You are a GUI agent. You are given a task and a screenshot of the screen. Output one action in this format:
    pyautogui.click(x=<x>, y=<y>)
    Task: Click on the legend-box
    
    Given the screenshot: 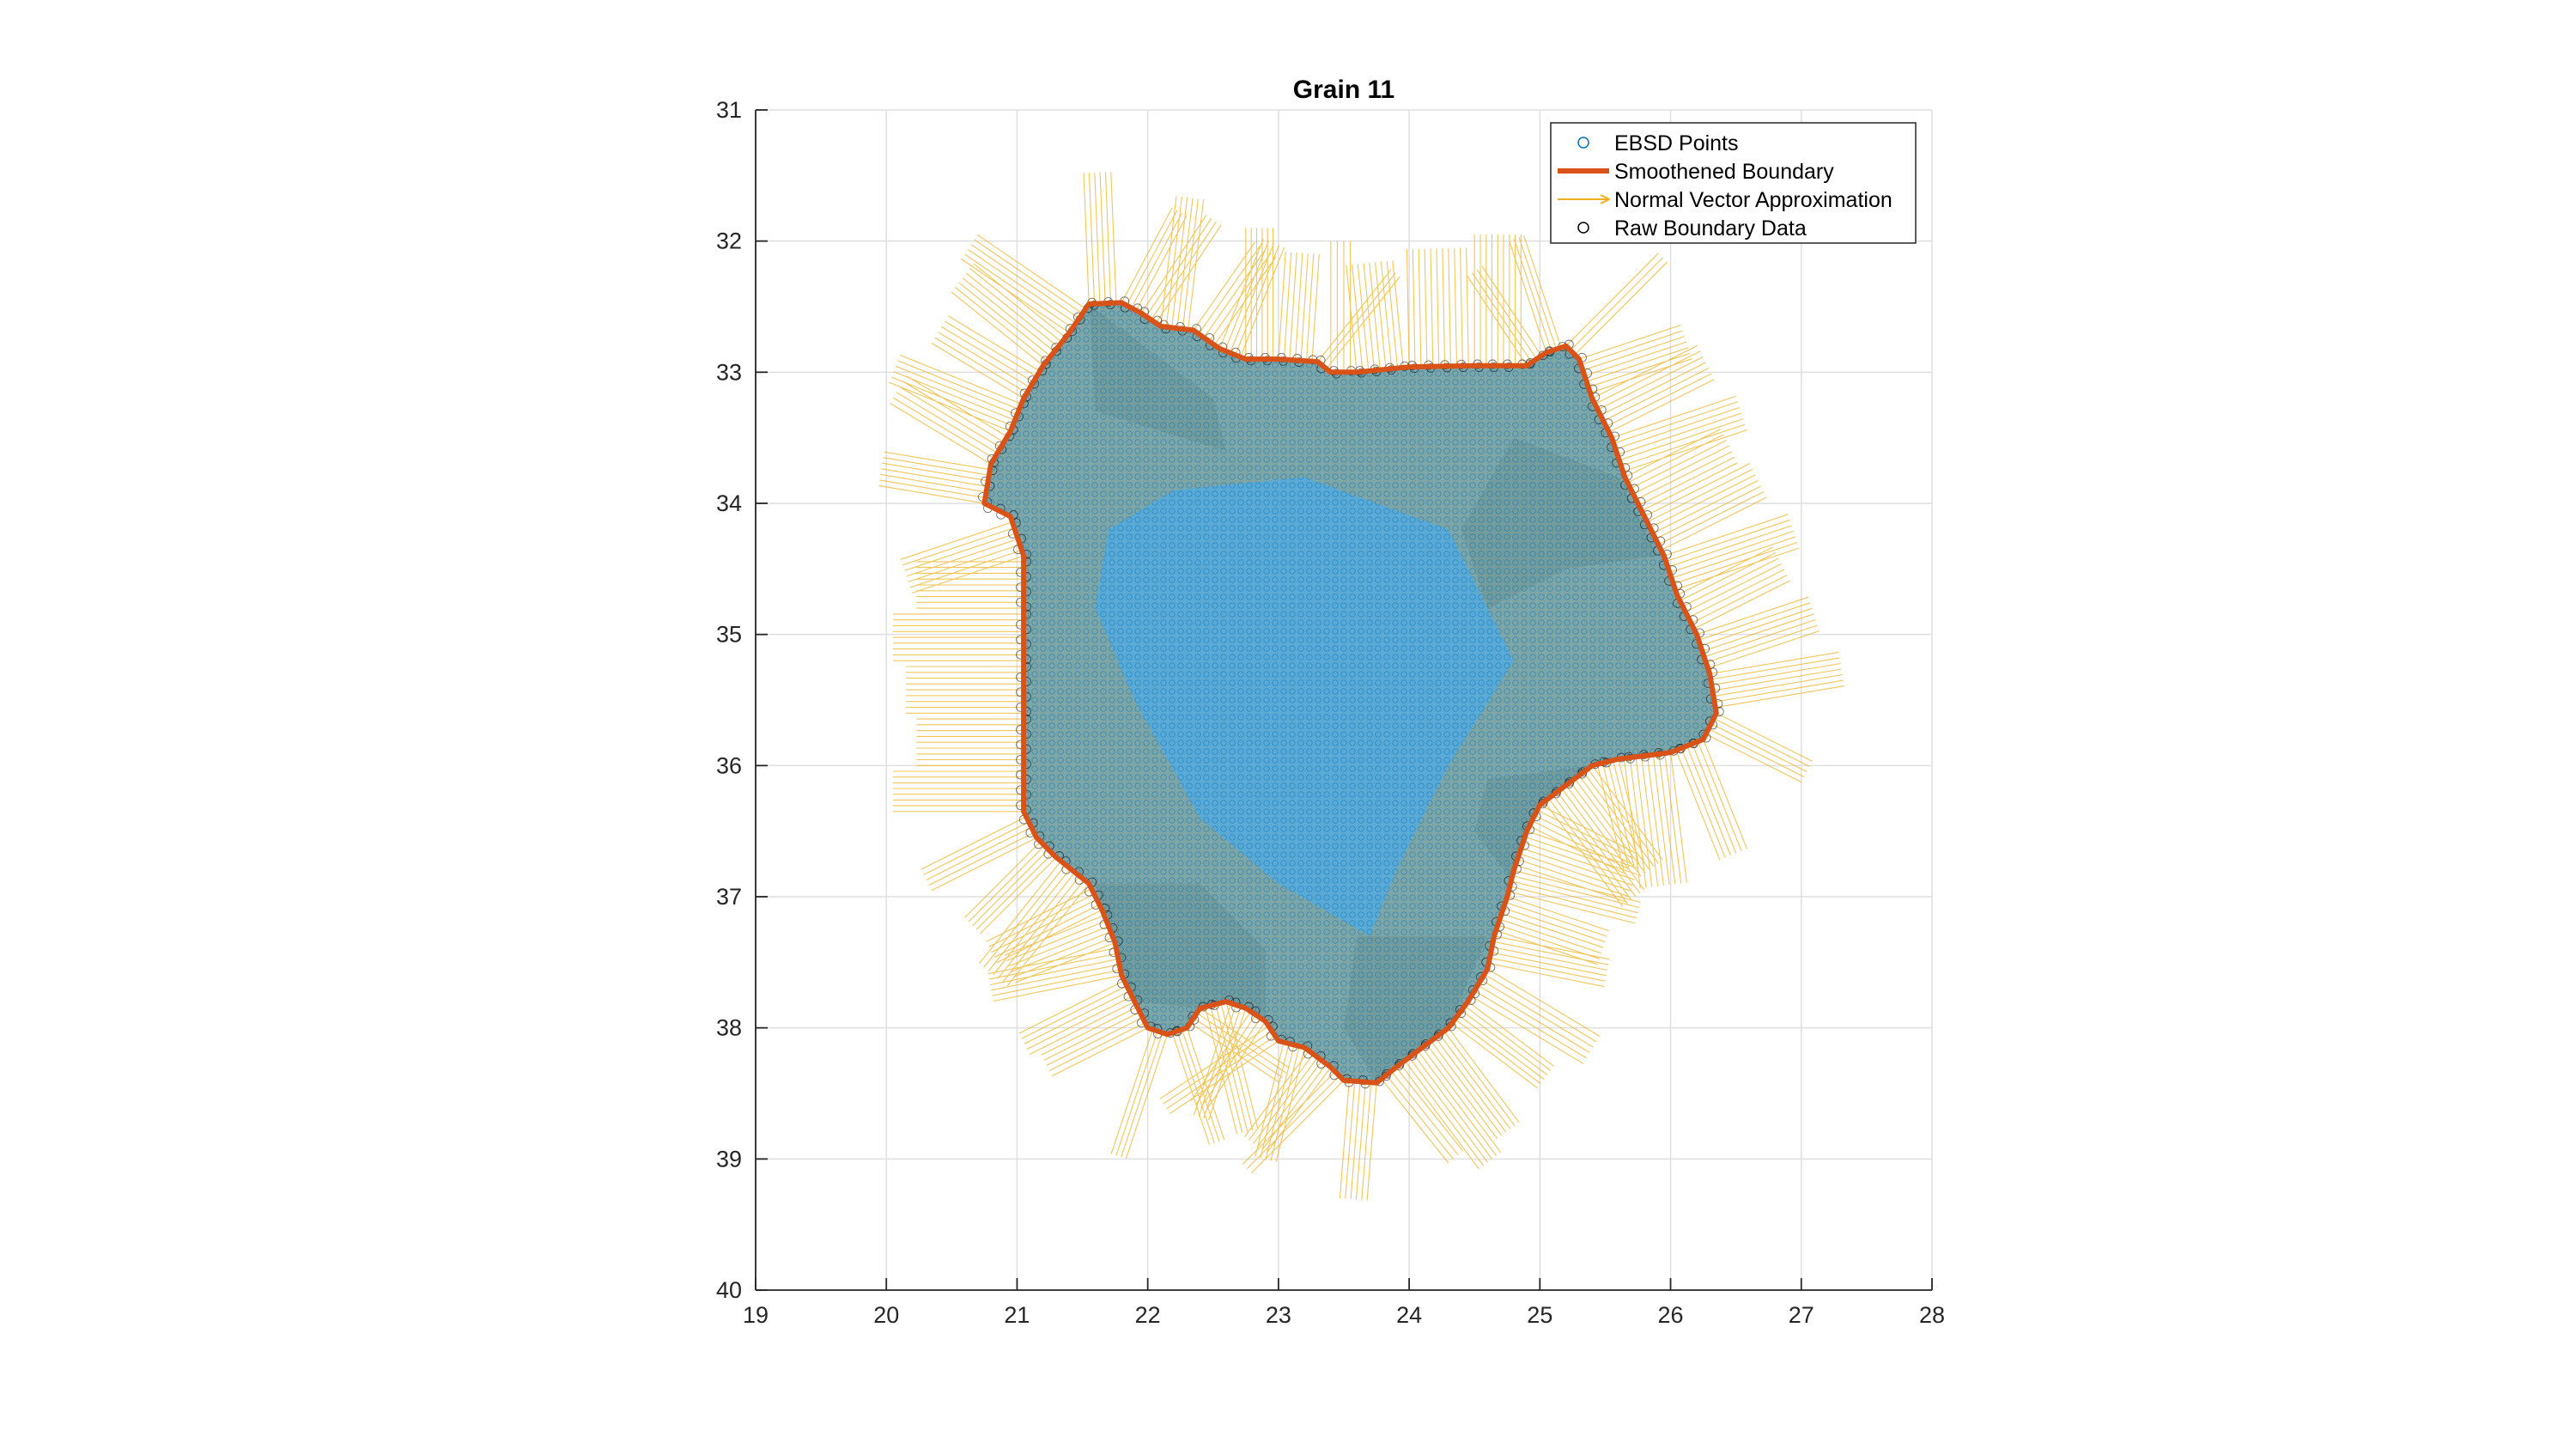 What is the action you would take?
    pyautogui.click(x=1733, y=183)
    